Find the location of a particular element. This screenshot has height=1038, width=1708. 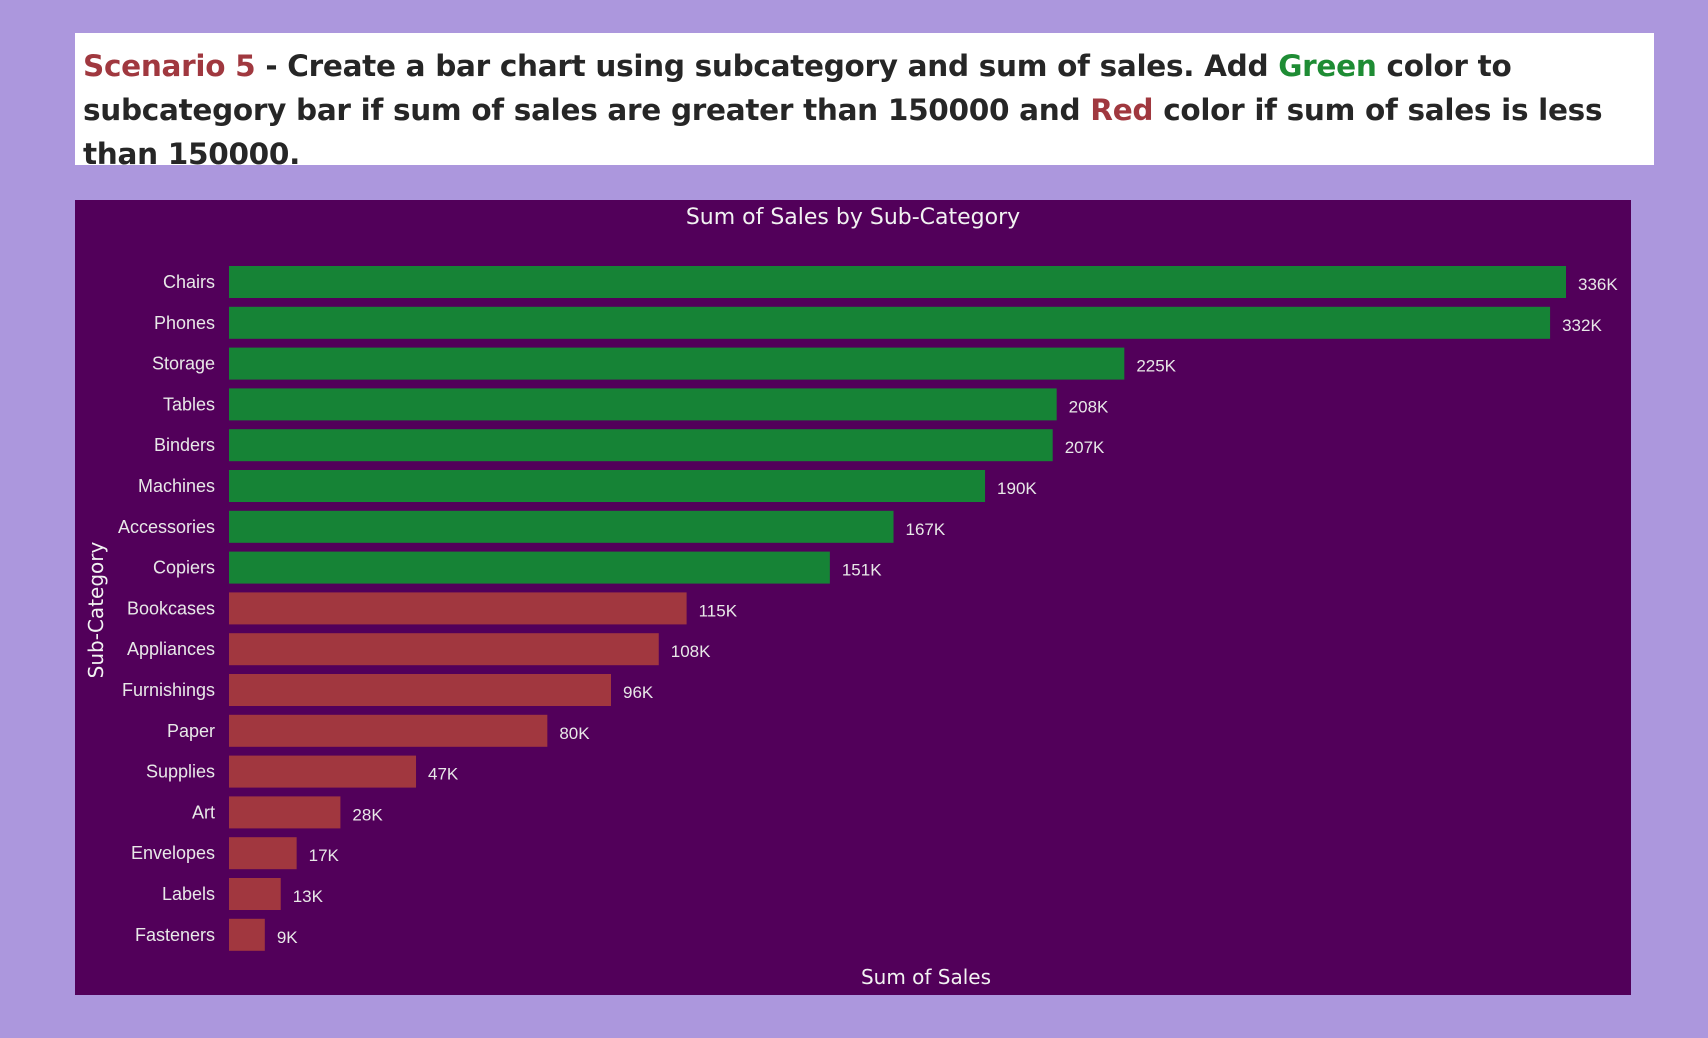

data-label: 13K is located at coordinates (308, 896).